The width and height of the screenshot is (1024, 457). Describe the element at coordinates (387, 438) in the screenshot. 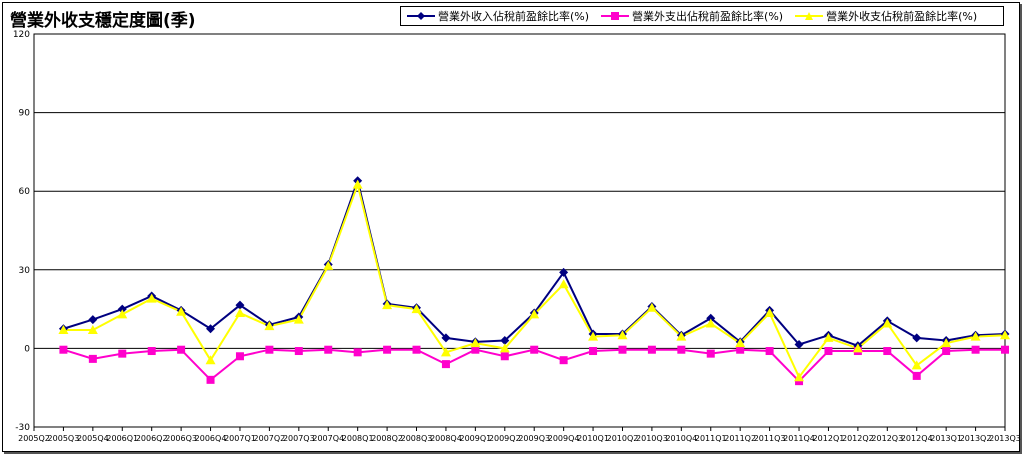

I see `x-tick-label: 2008Q2` at that location.